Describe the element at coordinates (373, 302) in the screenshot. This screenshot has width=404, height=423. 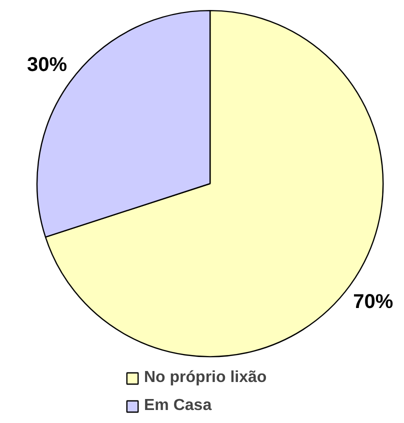
I see `data-label: 70%` at that location.